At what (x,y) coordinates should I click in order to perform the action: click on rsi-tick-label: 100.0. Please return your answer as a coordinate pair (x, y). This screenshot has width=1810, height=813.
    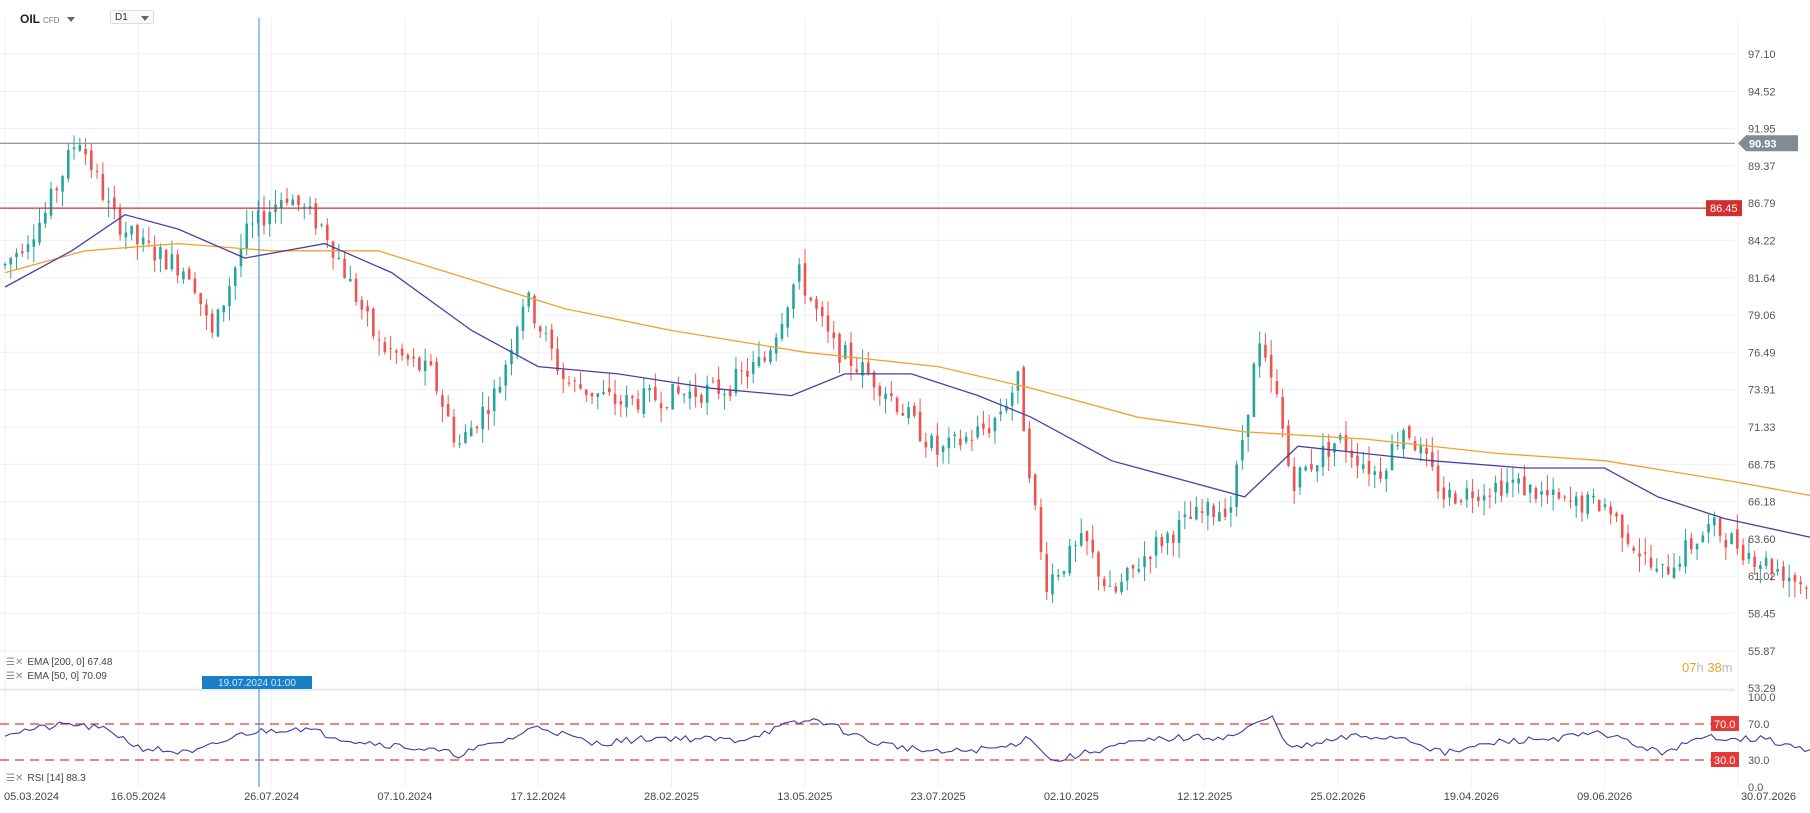
    Looking at the image, I should click on (1762, 698).